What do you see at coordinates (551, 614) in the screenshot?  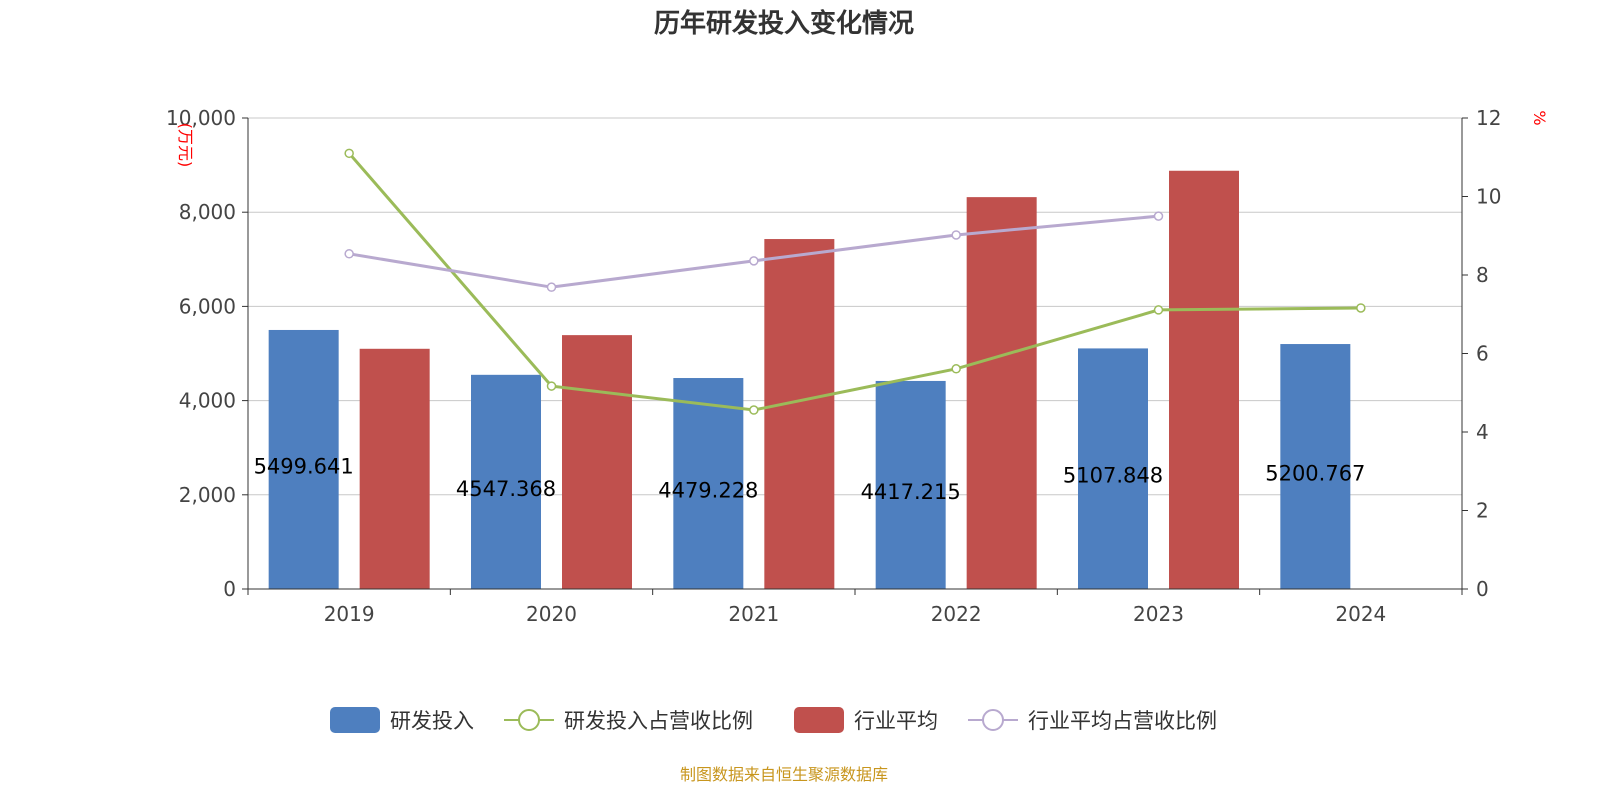 I see `x-tick-label: 2020` at bounding box center [551, 614].